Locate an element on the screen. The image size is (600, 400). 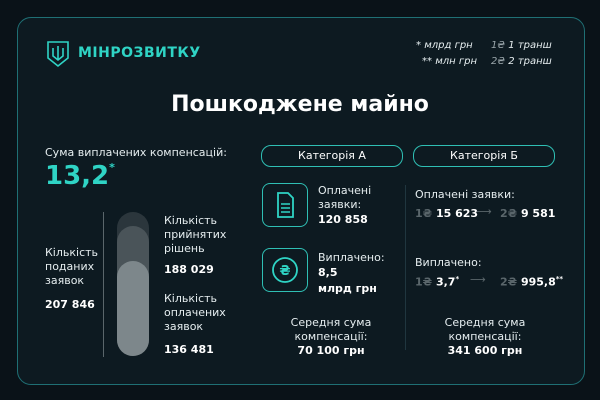
paid-label: Кількість оплачених заявок is located at coordinates (195, 312).